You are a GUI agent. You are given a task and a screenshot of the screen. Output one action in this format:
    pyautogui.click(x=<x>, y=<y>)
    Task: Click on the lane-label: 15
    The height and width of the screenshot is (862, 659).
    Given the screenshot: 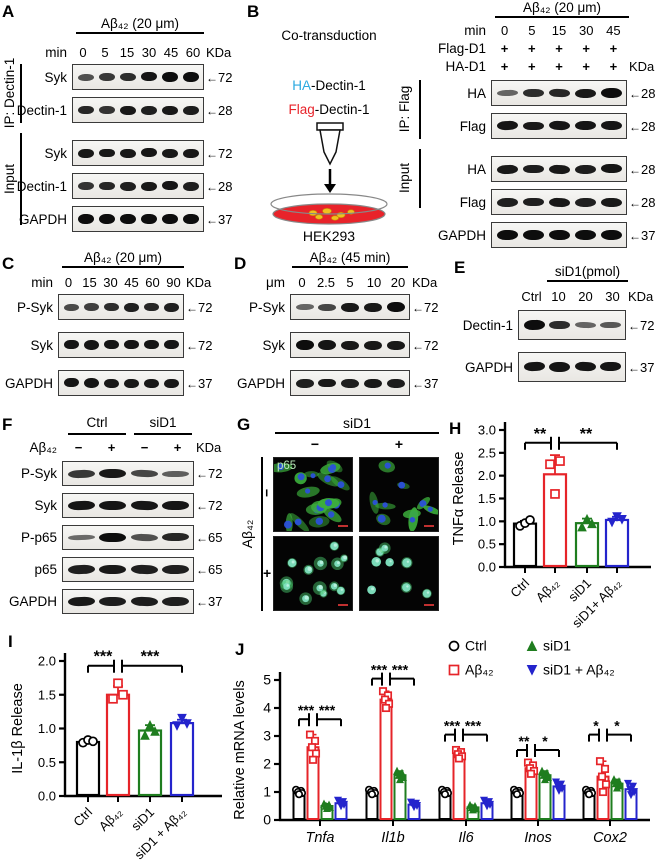 What is the action you would take?
    pyautogui.click(x=89, y=282)
    